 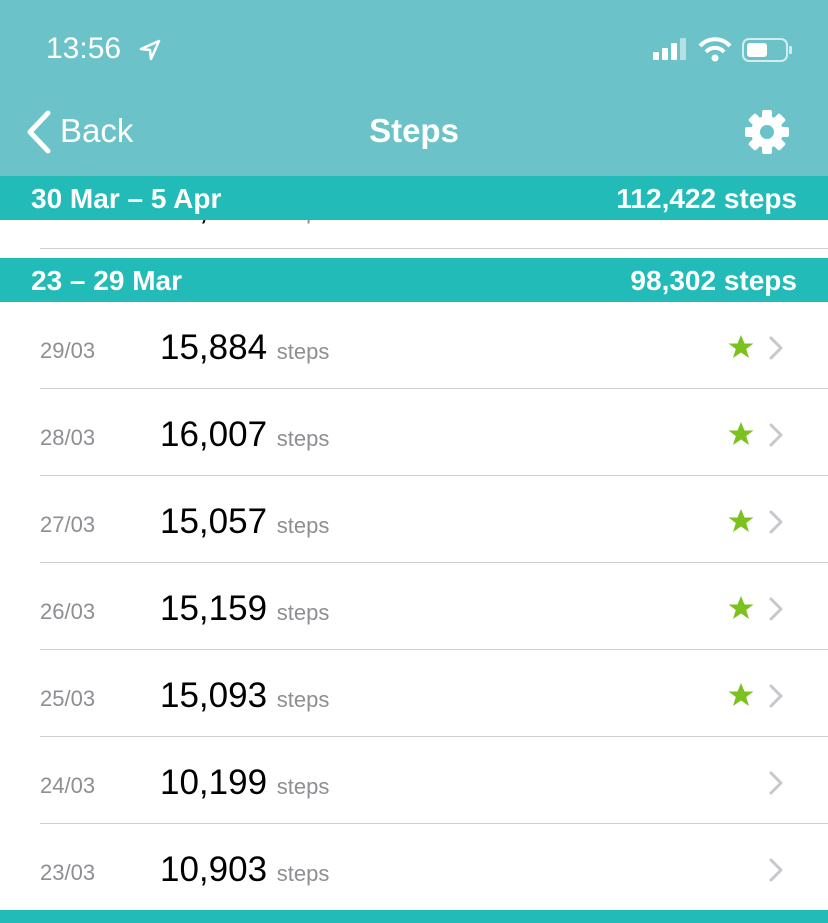 I want to click on step-count: 15,093 steps, so click(x=244, y=696).